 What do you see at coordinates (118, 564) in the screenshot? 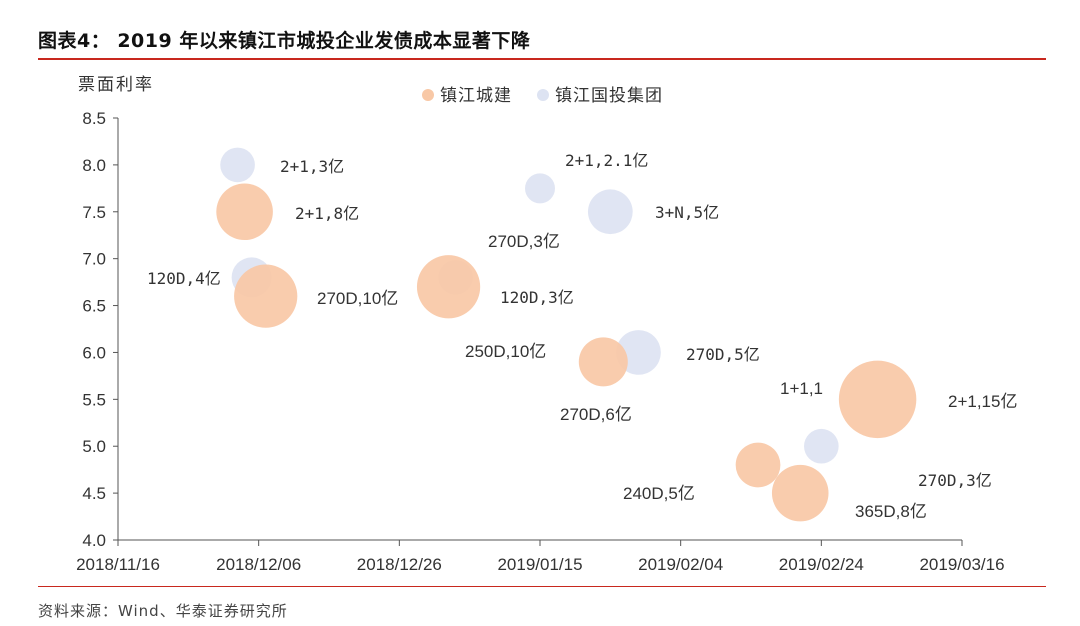
I see `x-tick-label: 2018/11/16` at bounding box center [118, 564].